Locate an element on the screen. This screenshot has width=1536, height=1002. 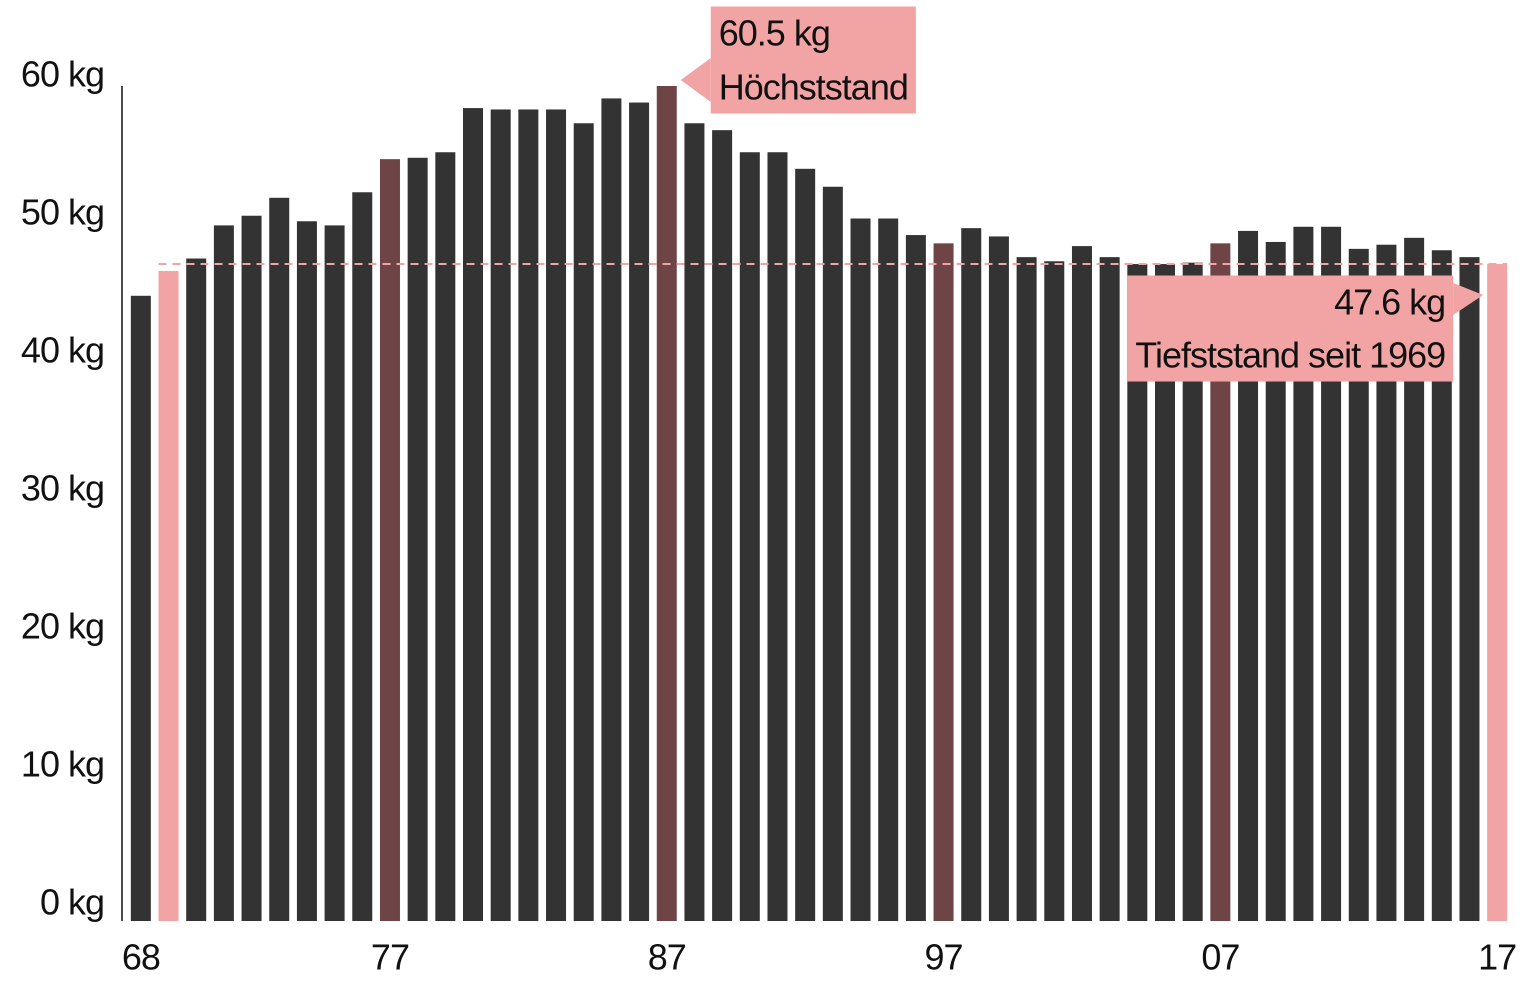
annotation-text: Tiefststand seit 1969 is located at coordinates (1290, 355).